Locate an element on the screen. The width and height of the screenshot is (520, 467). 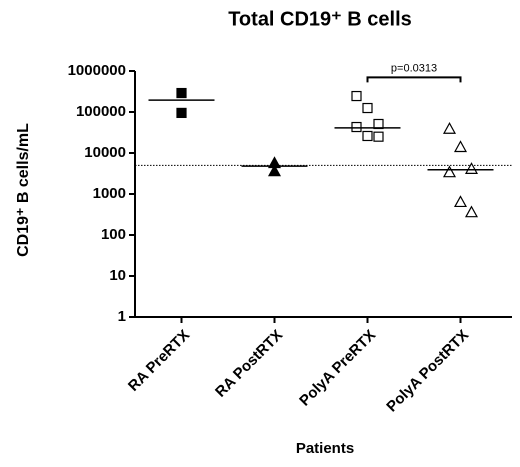
y-axis-label: CD19⁺ B cells/mL is located at coordinates (23, 190).